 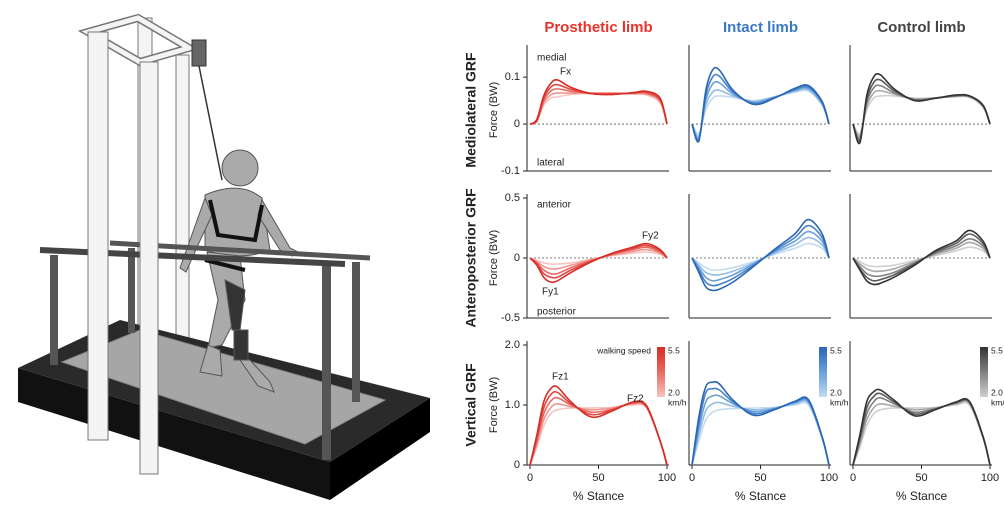 What do you see at coordinates (760, 27) in the screenshot?
I see `column-title: Intact limb` at bounding box center [760, 27].